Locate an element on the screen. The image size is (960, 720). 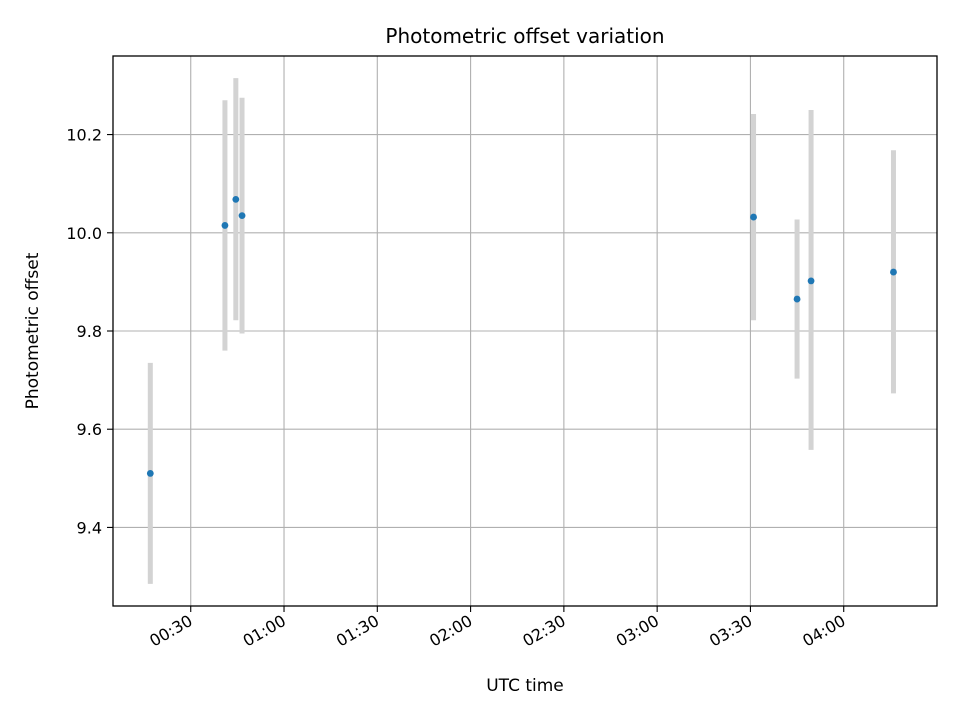
x-tick-label: 03:30 is located at coordinates (730, 631).